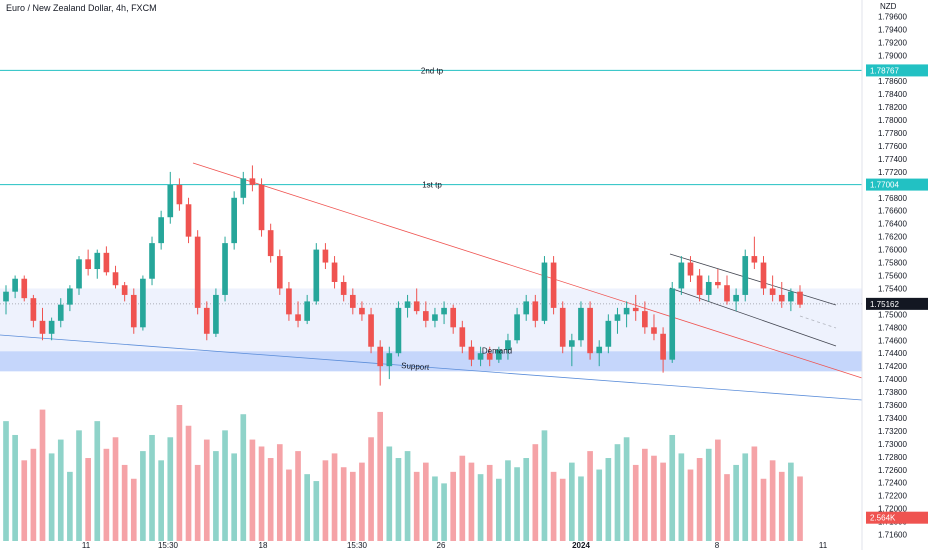  I want to click on price-tick-label: 1.79000, so click(892, 55).